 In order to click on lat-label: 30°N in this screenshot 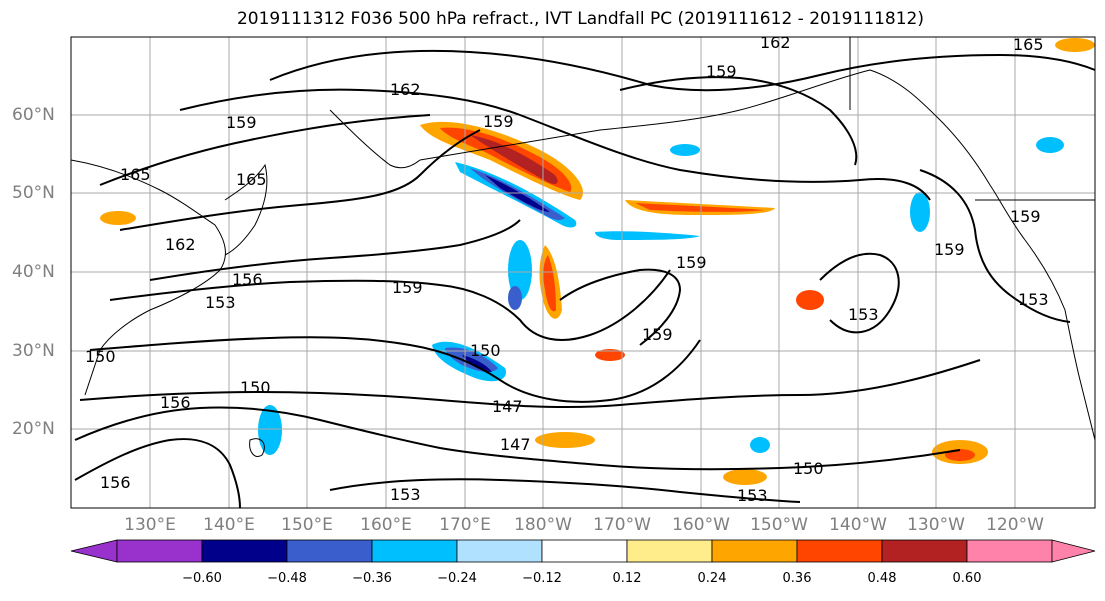, I will do `click(33, 351)`.